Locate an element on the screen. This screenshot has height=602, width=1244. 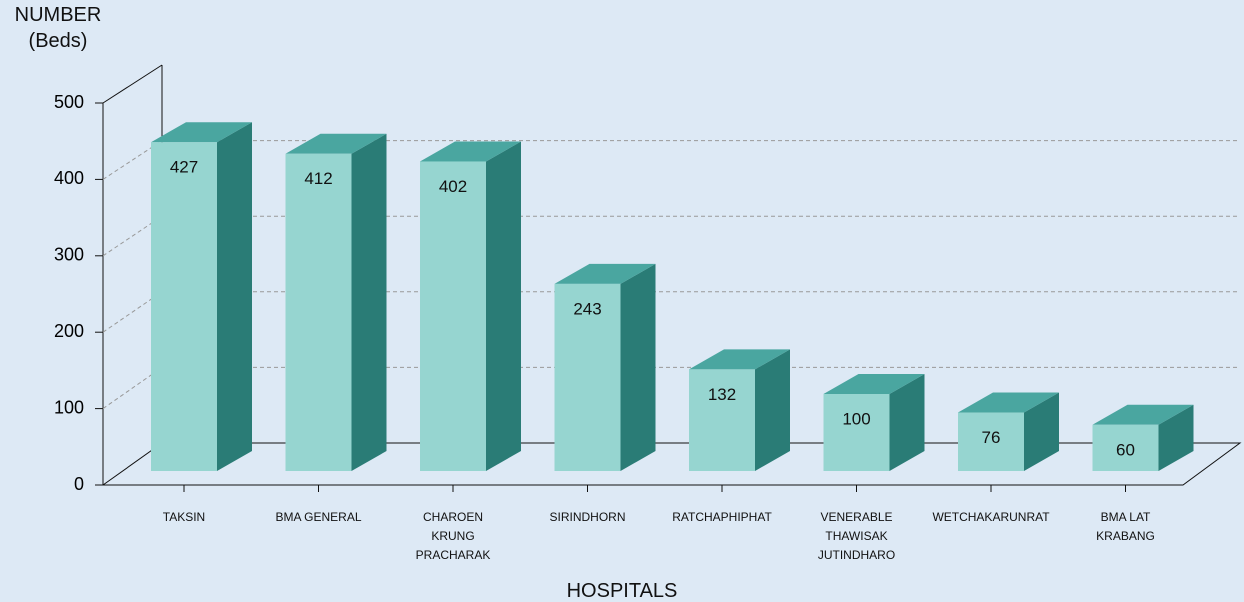
x-tick-label: RATCHAPHIPHAT is located at coordinates (722, 517).